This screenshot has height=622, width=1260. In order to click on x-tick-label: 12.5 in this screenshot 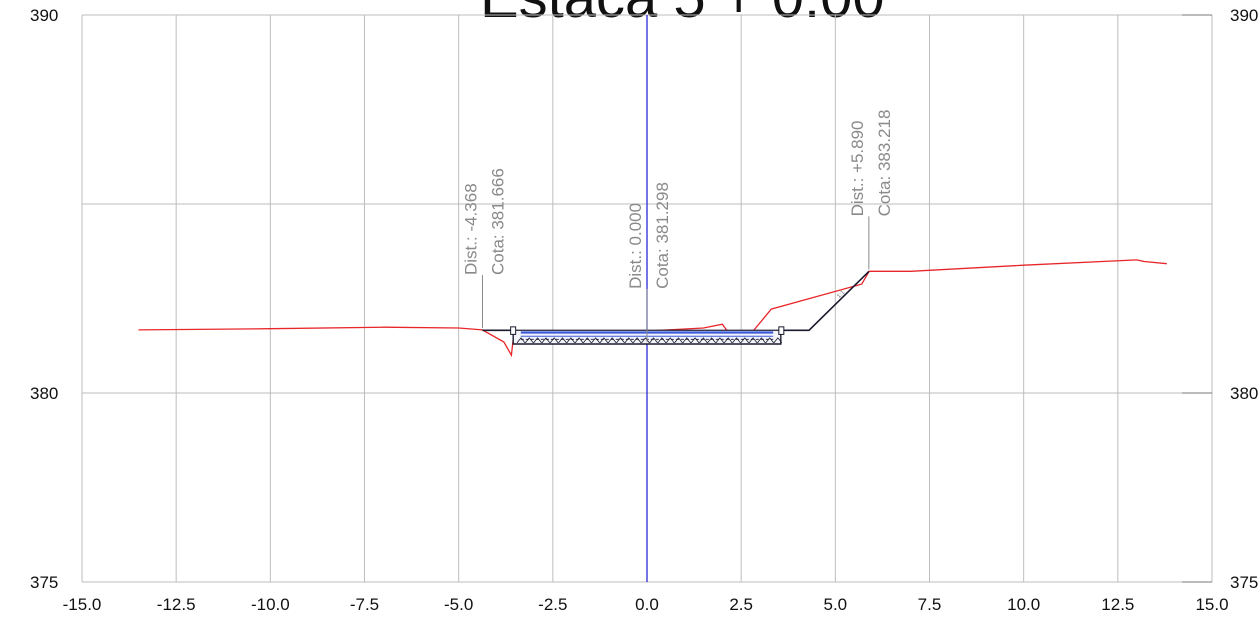, I will do `click(1117, 604)`.